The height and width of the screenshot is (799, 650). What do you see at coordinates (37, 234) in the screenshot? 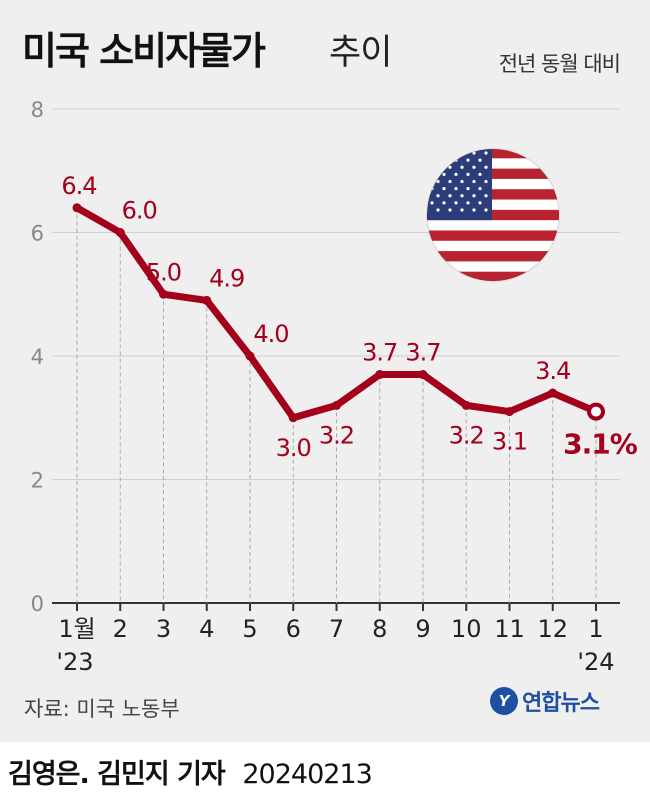
I see `y-tick-label: 6` at bounding box center [37, 234].